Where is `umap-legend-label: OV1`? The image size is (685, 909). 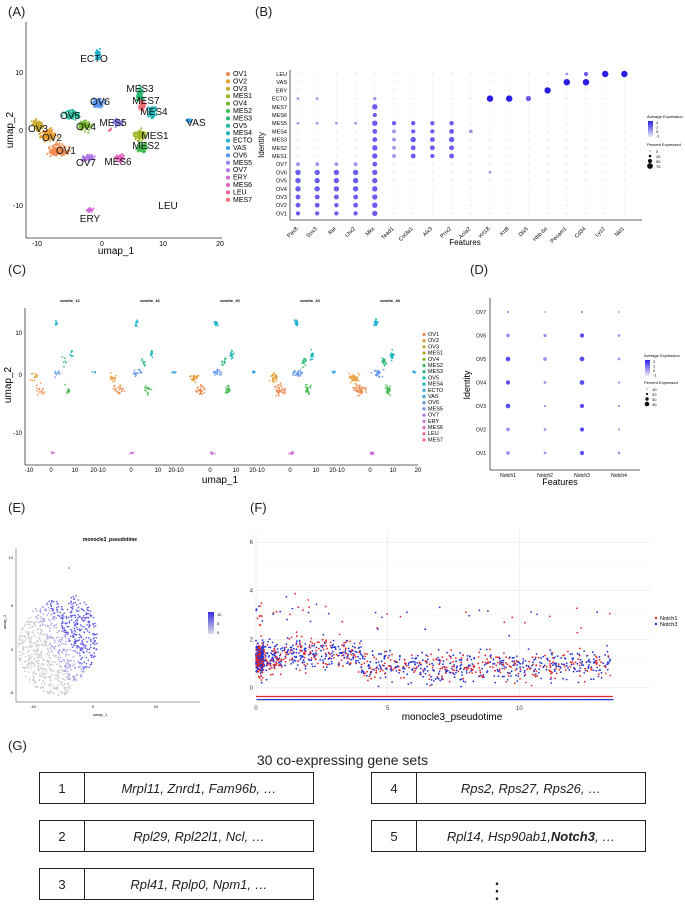
umap-legend-label: OV1 is located at coordinates (240, 74).